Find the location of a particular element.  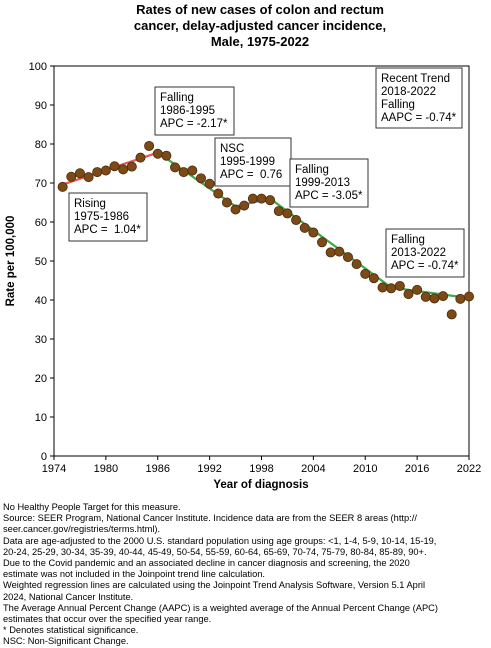

annotation-text: Recent Trend is located at coordinates (415, 79).